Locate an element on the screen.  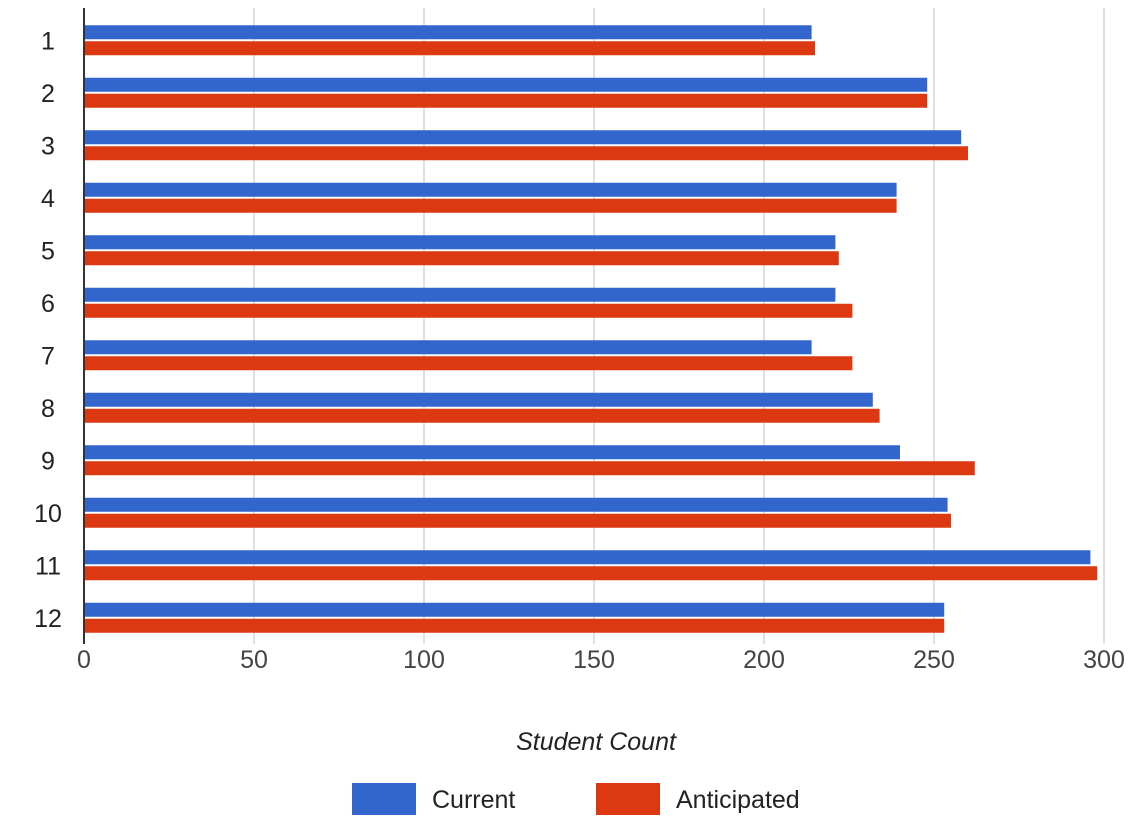
y-tick-label: 5 is located at coordinates (48, 251).